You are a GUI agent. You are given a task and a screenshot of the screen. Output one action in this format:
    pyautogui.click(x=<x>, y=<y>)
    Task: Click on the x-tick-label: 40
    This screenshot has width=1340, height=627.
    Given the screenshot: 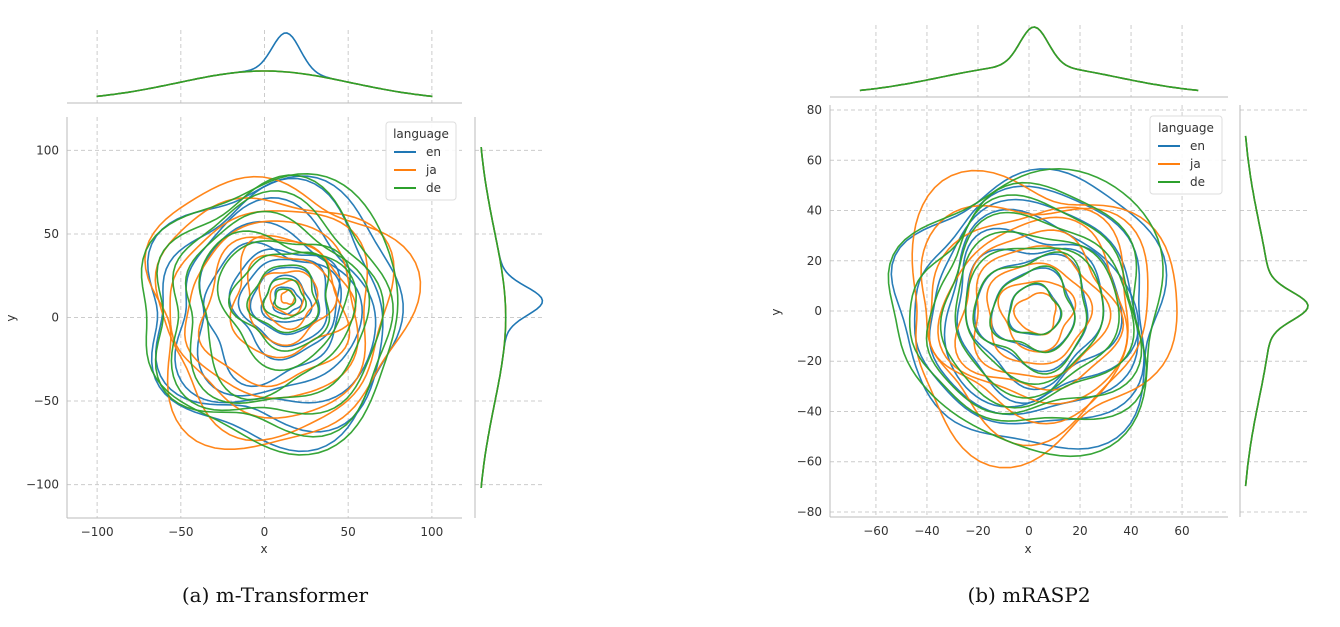 What is the action you would take?
    pyautogui.click(x=1130, y=531)
    